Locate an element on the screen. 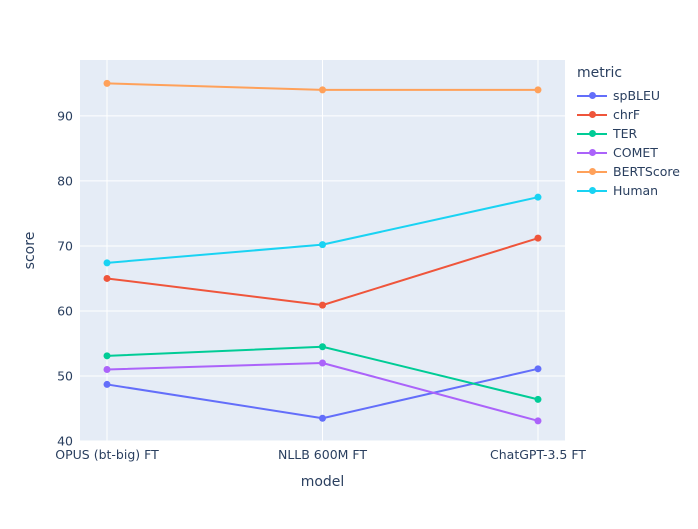 This screenshot has width=698, height=529. y-tick-label: 90 is located at coordinates (65, 115).